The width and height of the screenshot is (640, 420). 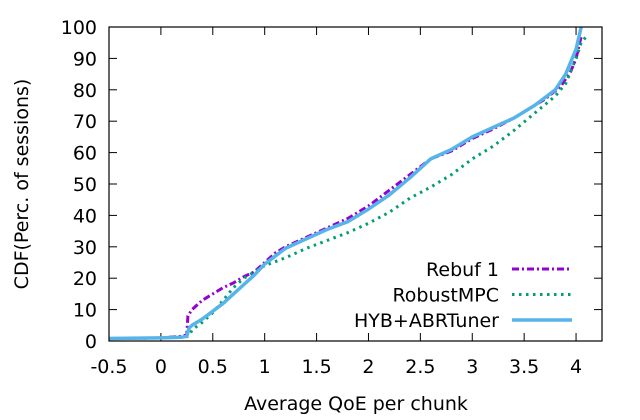 What do you see at coordinates (85, 154) in the screenshot?
I see `y-tick-label: 60` at bounding box center [85, 154].